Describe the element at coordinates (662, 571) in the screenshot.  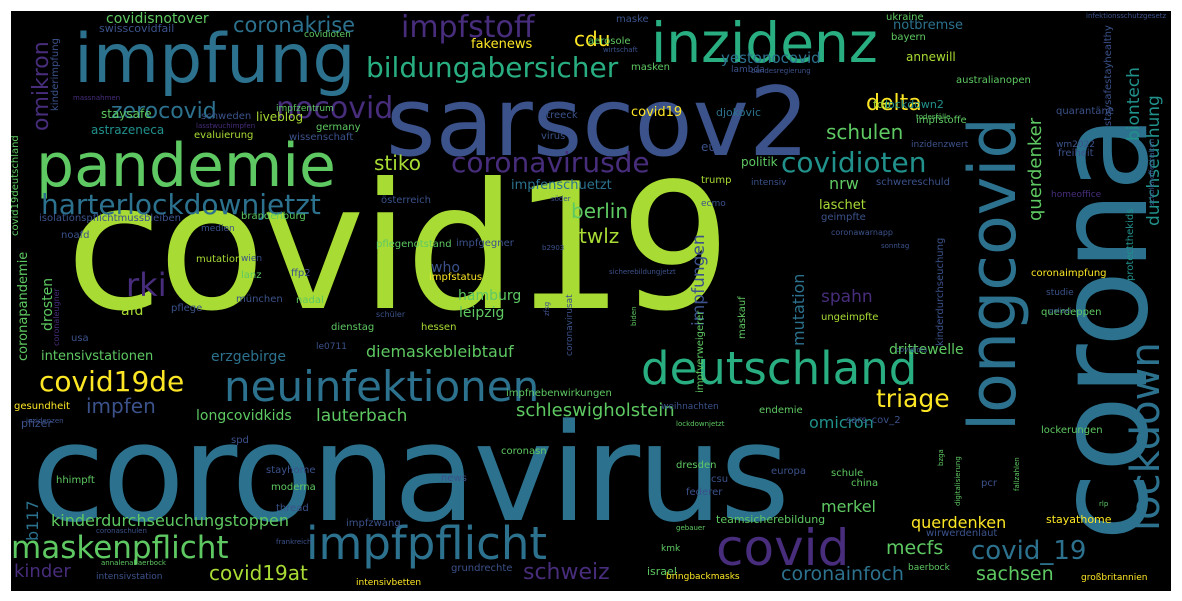
I see `word-israel: israel` at that location.